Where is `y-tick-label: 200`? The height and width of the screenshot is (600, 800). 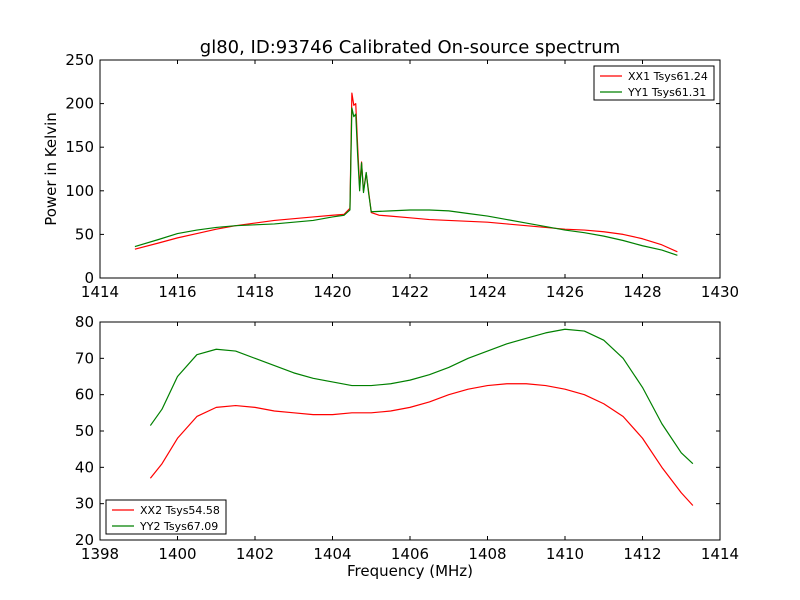 y-tick-label: 200 is located at coordinates (79, 104).